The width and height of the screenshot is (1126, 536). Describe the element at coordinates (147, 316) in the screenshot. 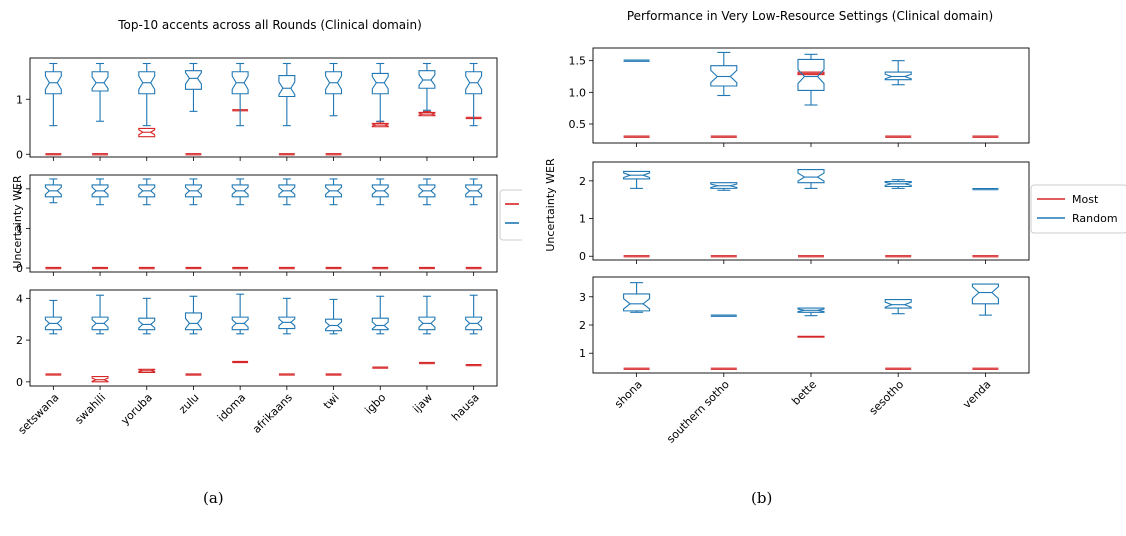

I see `box-random-yoruba` at that location.